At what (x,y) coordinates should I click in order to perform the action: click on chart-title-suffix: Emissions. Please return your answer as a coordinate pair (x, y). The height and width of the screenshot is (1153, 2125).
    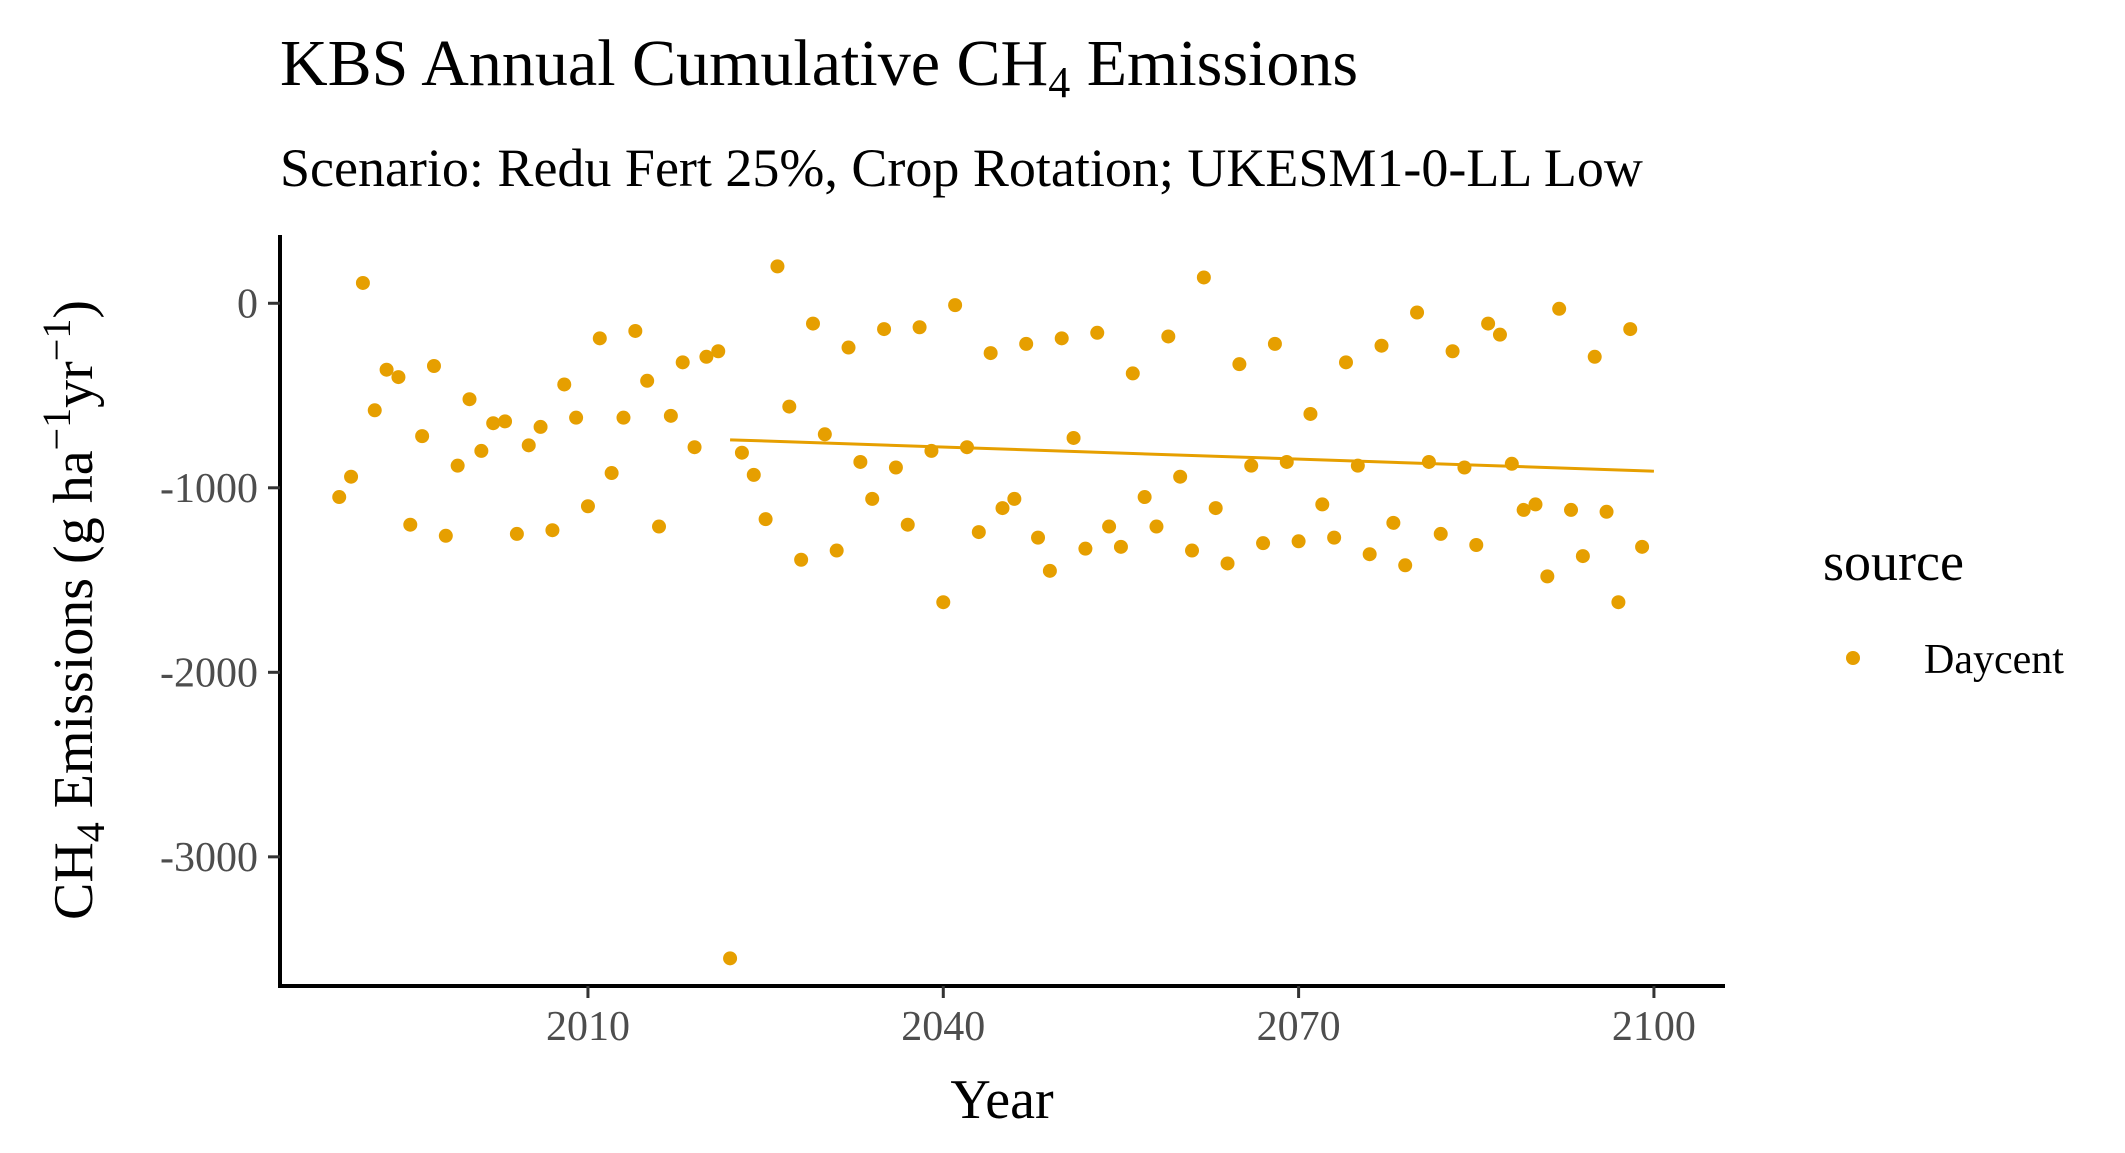
    Looking at the image, I should click on (1214, 63).